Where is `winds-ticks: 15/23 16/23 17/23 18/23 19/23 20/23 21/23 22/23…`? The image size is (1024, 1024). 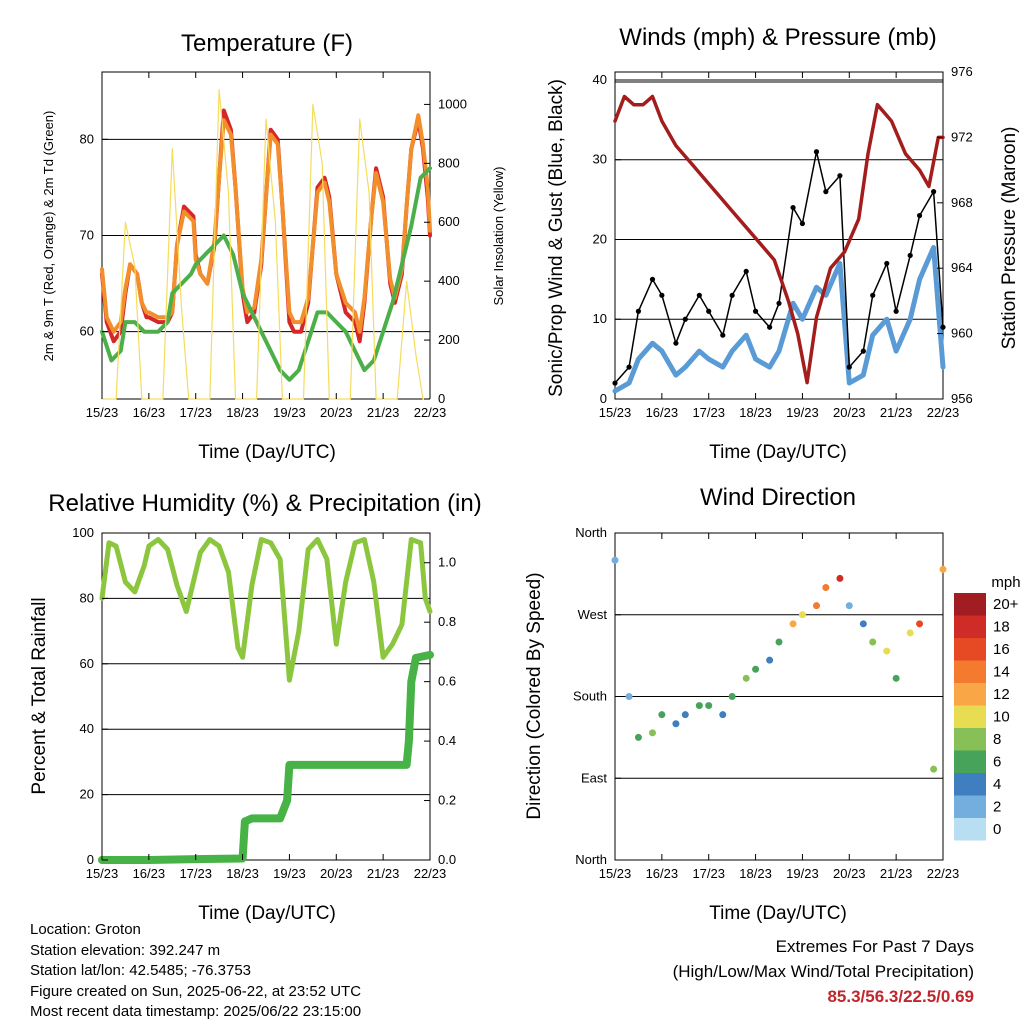
winds-ticks: 15/23 16/23 17/23 18/23 19/23 20/23 21/23 22/23… is located at coordinates (783, 242).